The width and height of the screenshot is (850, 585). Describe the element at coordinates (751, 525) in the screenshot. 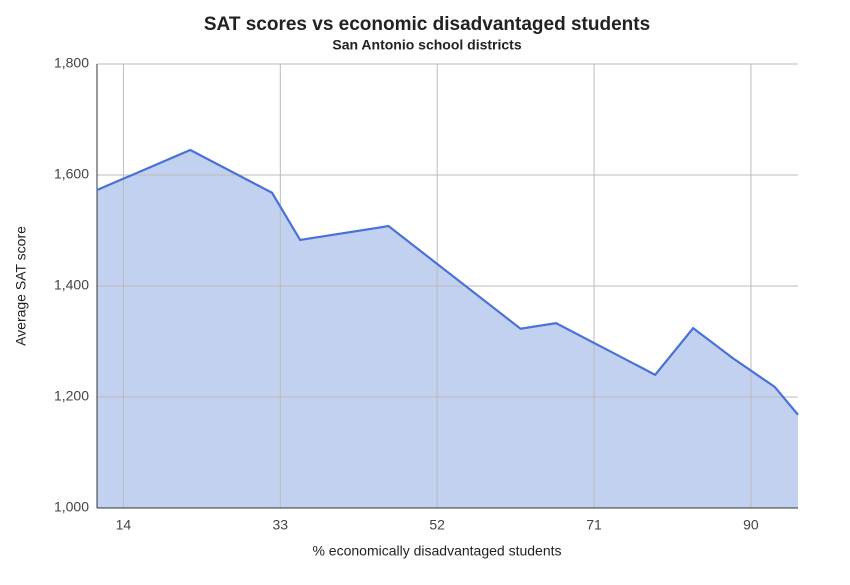

I see `x-tick-label: 90` at that location.